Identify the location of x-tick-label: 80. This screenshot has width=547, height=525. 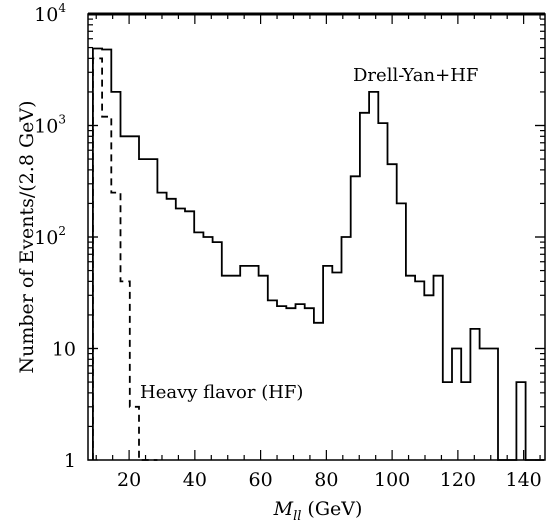
(326, 480).